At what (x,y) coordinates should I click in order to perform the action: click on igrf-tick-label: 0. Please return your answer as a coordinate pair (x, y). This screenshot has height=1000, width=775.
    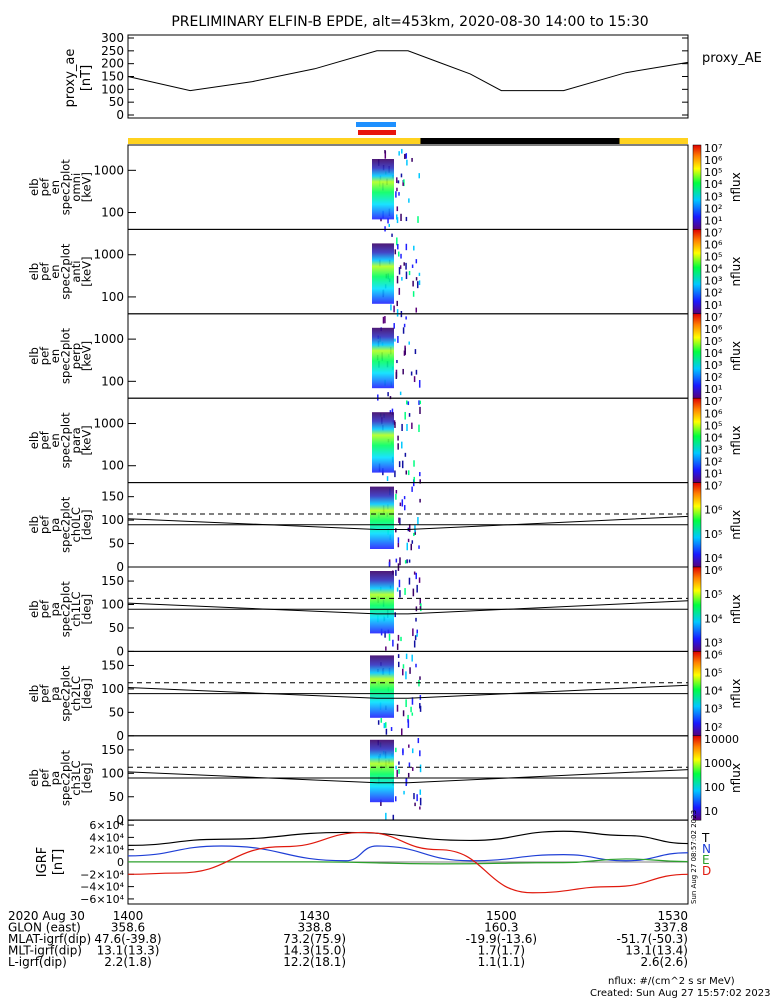
    Looking at the image, I should click on (120, 862).